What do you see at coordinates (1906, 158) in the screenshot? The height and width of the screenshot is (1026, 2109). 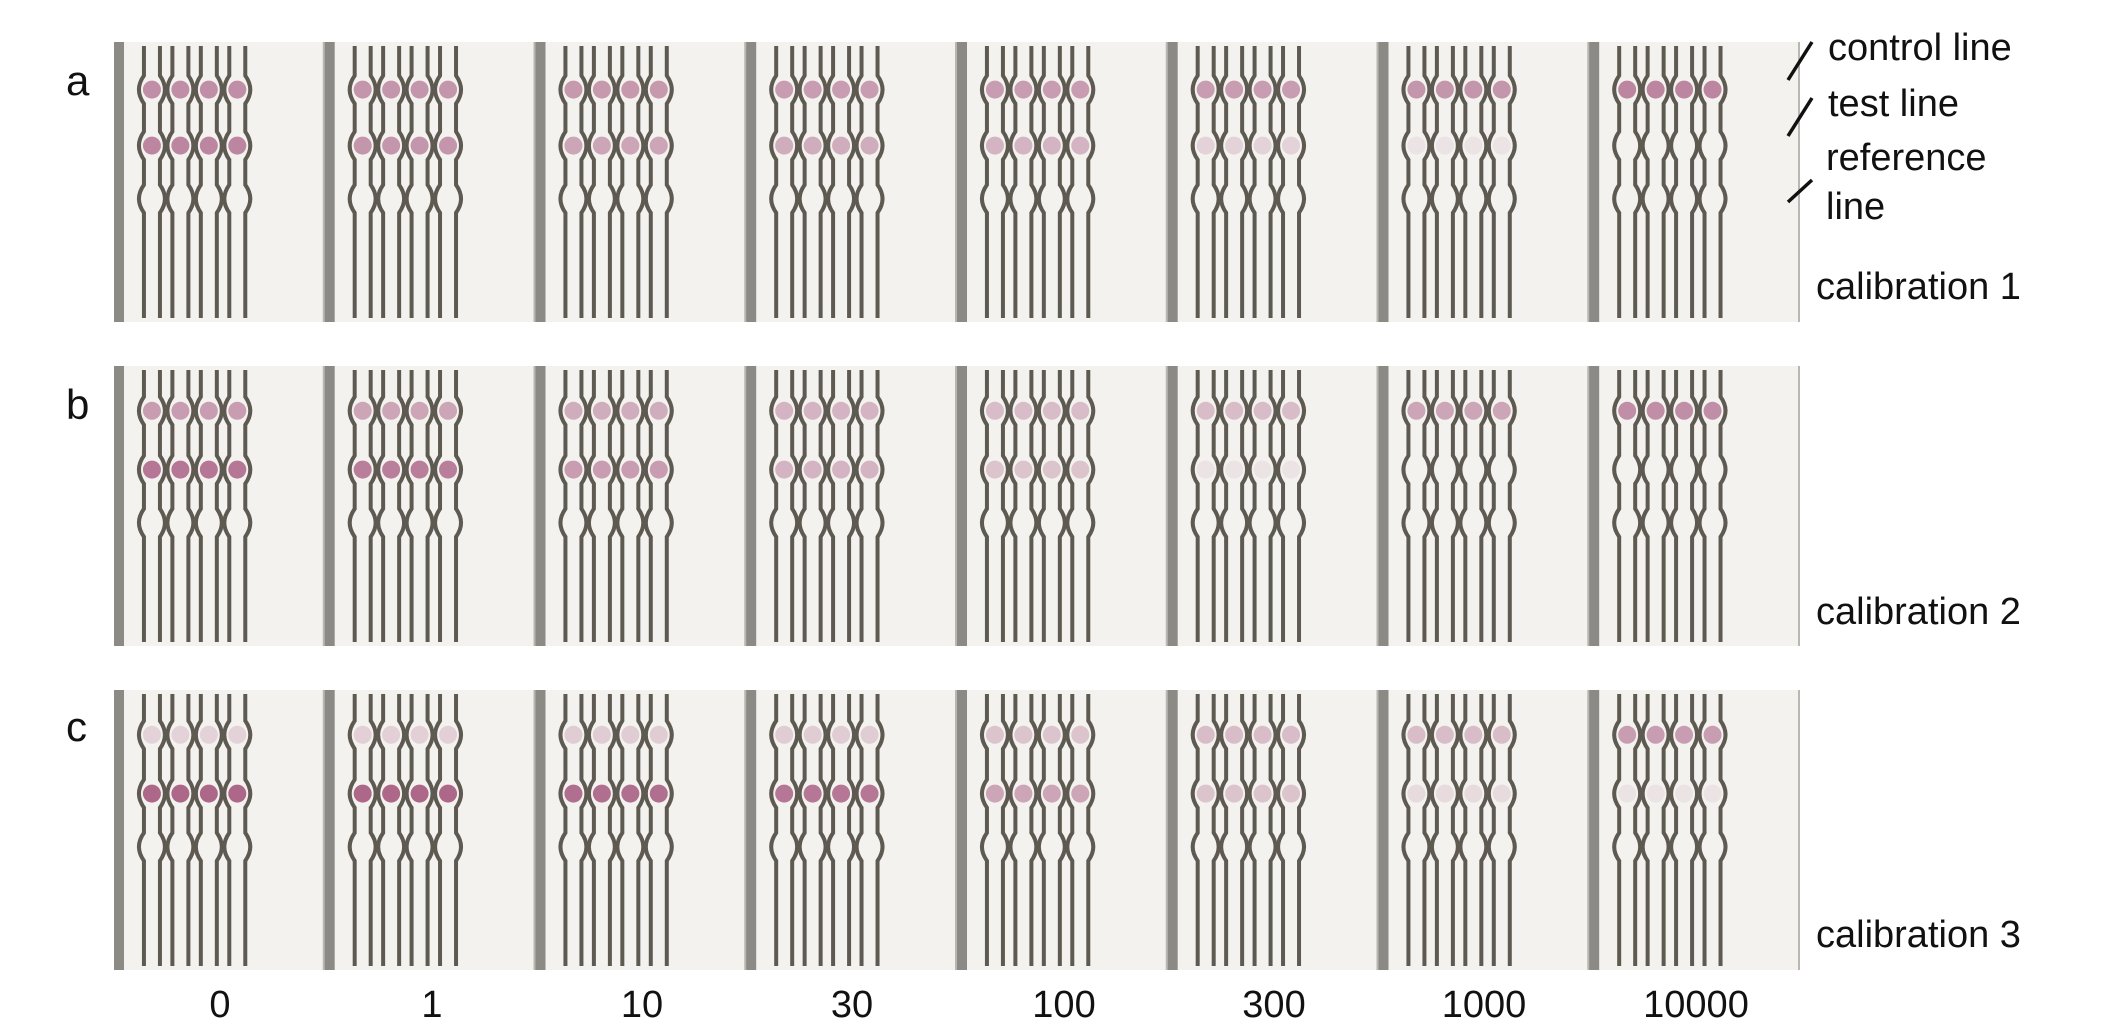 I see `reference-line-label-part-1: reference` at bounding box center [1906, 158].